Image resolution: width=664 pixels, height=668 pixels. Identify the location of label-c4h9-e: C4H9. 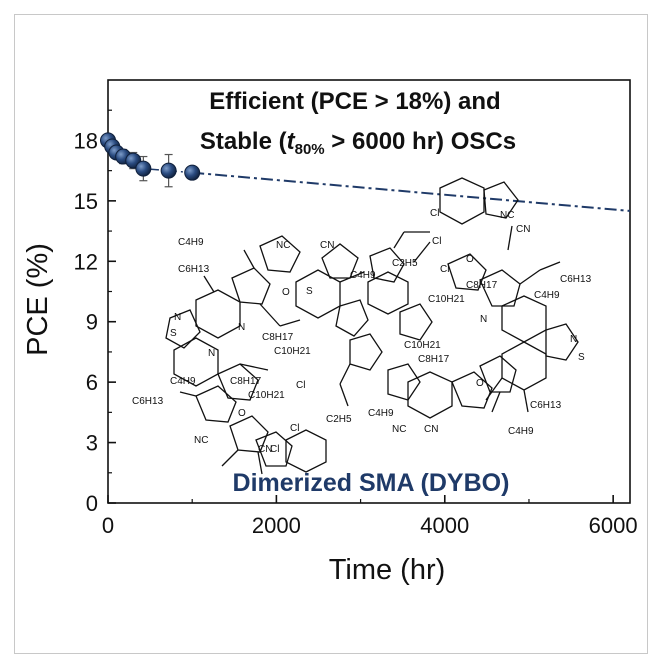
(547, 295).